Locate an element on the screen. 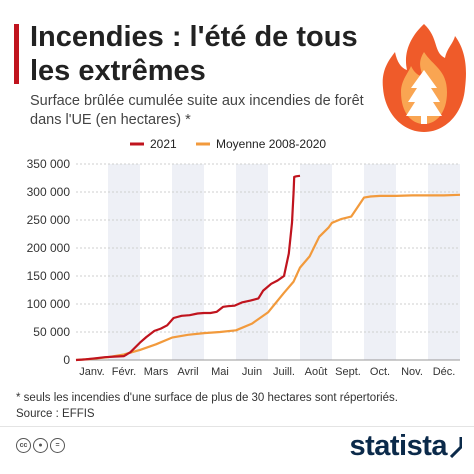 Image resolution: width=474 pixels, height=474 pixels. footnote-source: Source : EFFIS is located at coordinates (55, 414).